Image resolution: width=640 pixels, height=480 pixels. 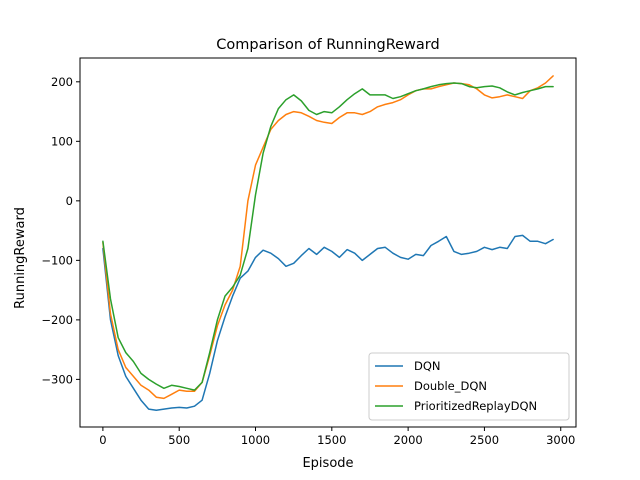 I want to click on chart-title: Comparison of RunningReward, so click(x=327, y=45).